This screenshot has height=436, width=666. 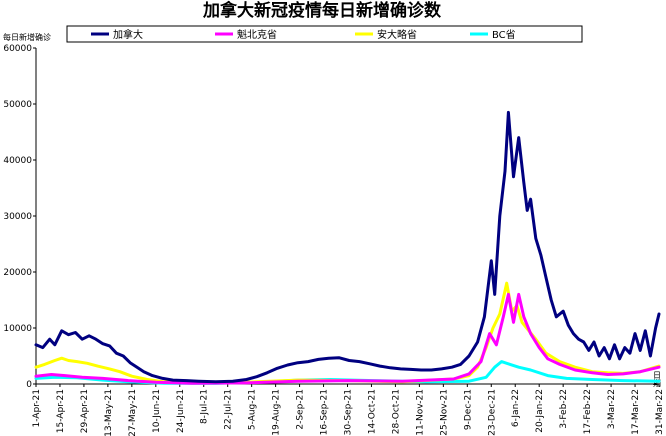 What do you see at coordinates (133, 412) in the screenshot?
I see `x-tick-label: 27-May-21` at bounding box center [133, 412].